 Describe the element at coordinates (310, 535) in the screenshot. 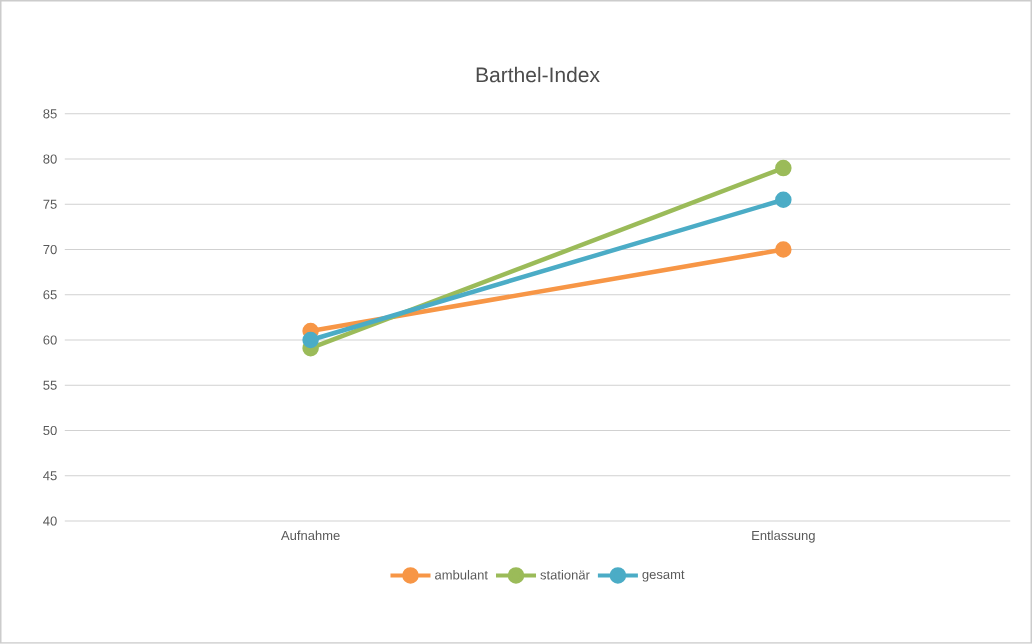

I see `x-tick-label: Aufnahme` at that location.